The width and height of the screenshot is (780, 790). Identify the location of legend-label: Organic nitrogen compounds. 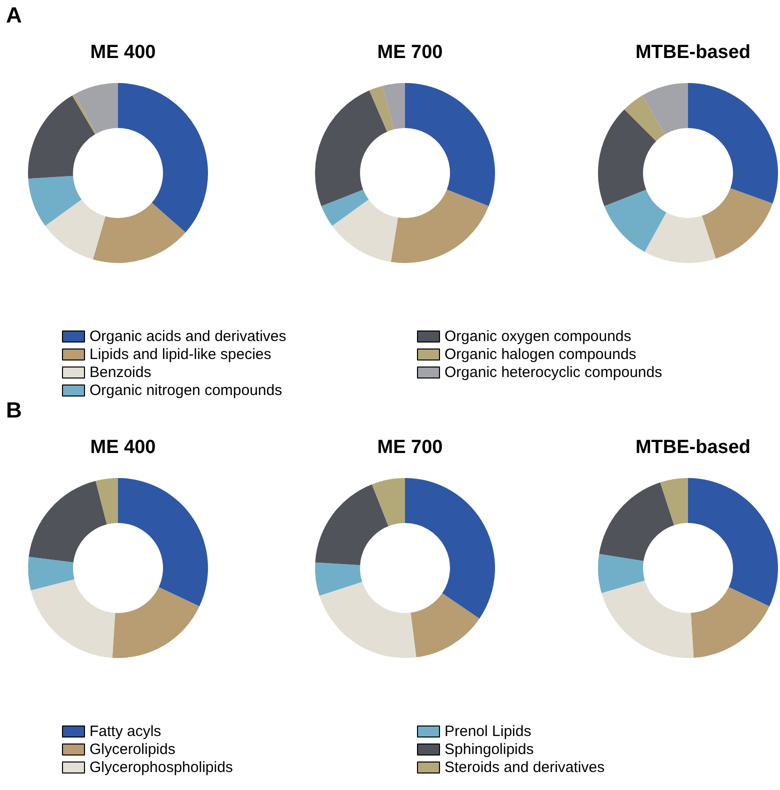
(186, 390).